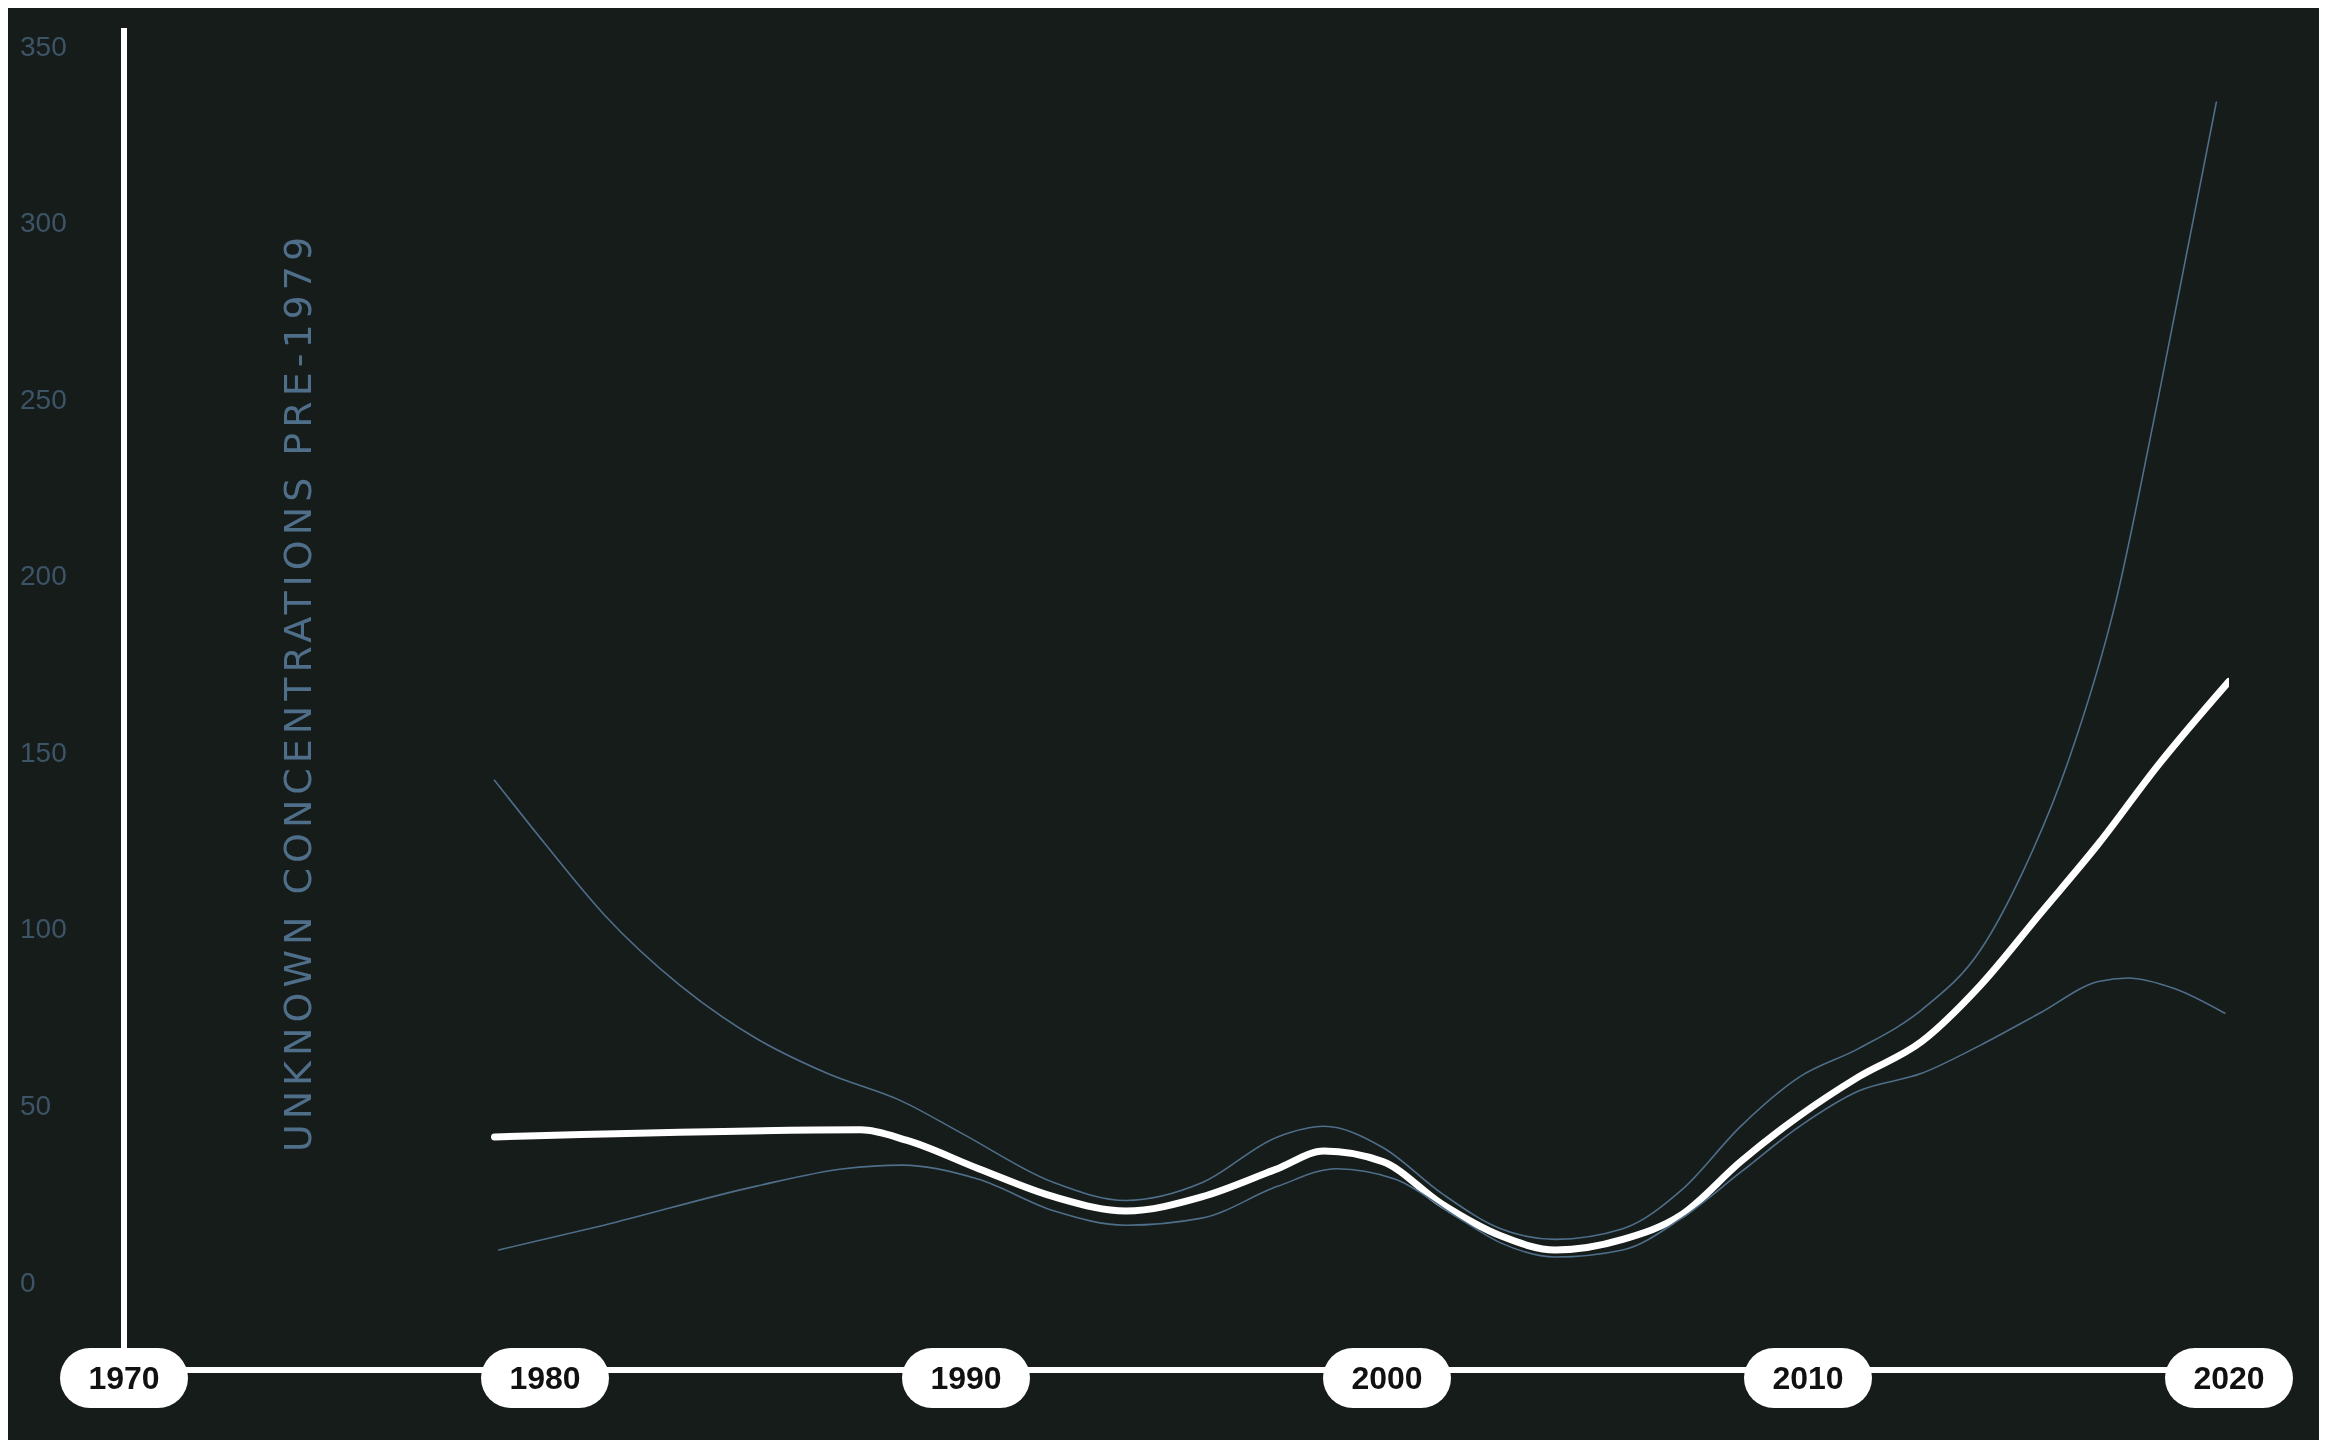 Image resolution: width=2327 pixels, height=1448 pixels. I want to click on y-tick-label: 100, so click(43, 929).